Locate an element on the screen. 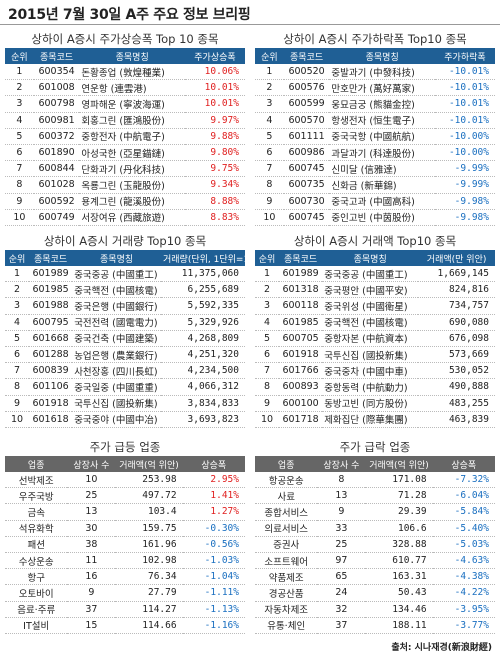  cell: 웅묘금궁 (熊貓金控) is located at coordinates (382, 104).